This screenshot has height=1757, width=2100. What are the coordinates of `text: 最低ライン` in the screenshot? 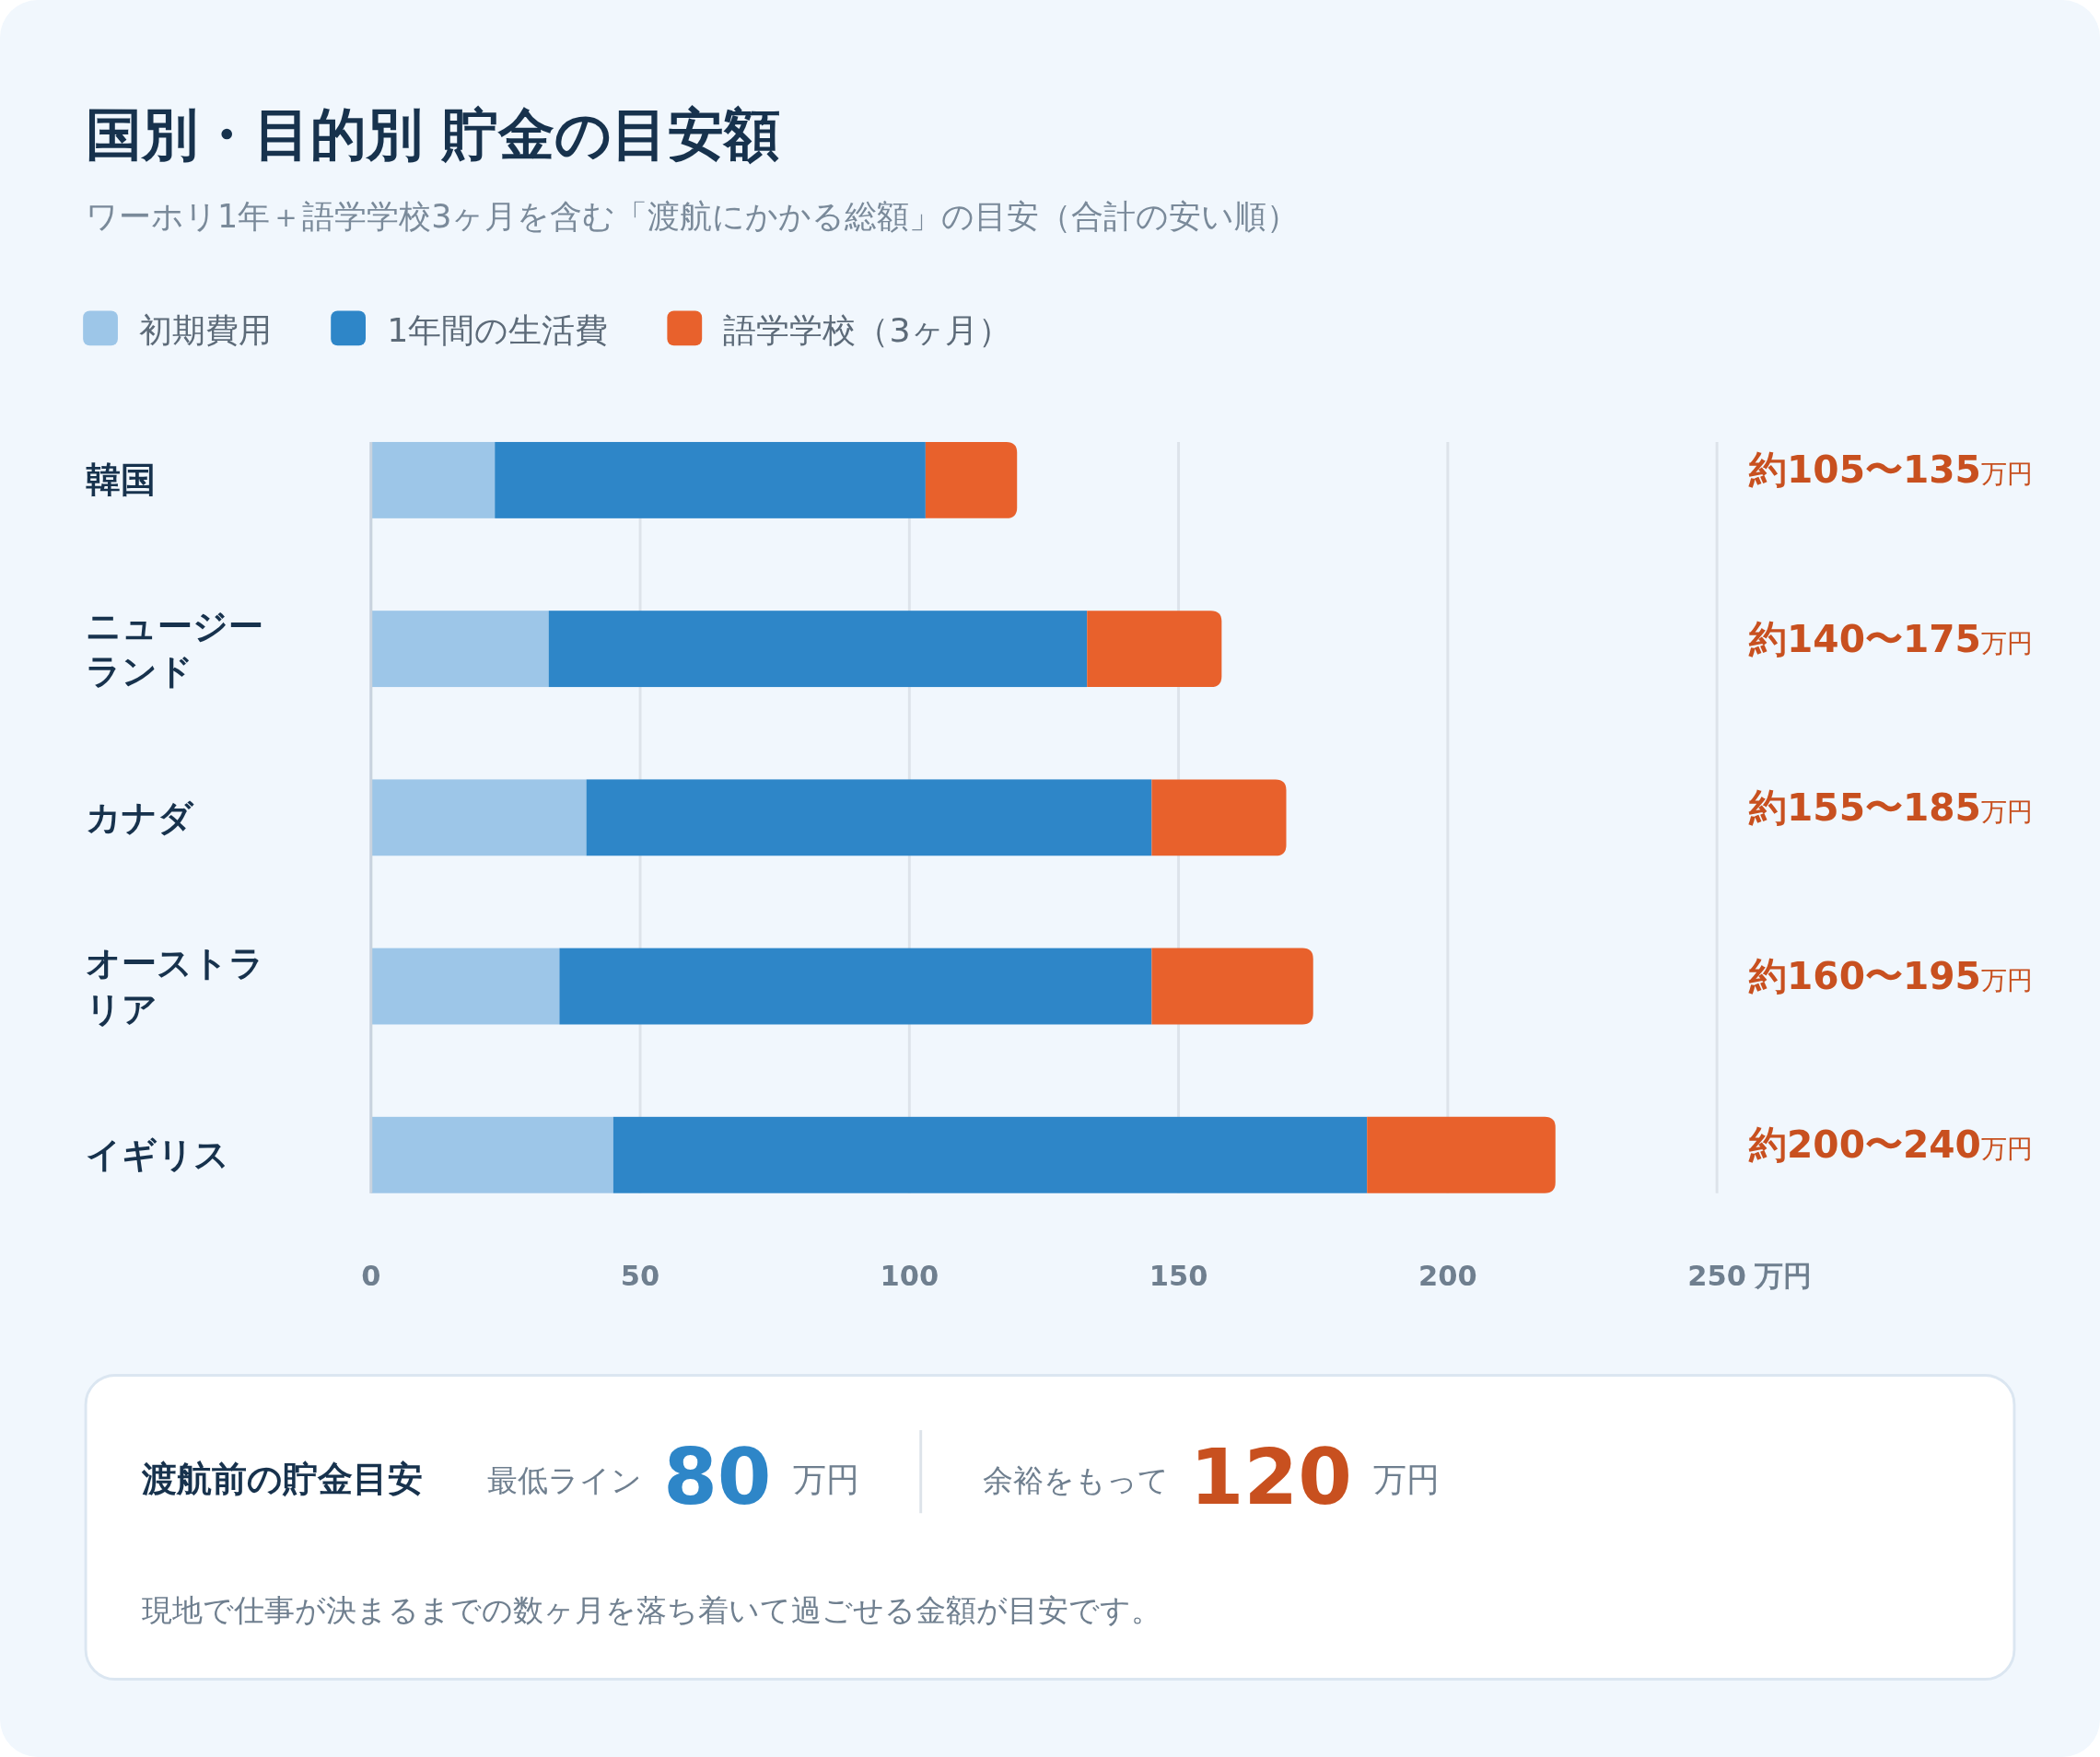 It's located at (564, 1479).